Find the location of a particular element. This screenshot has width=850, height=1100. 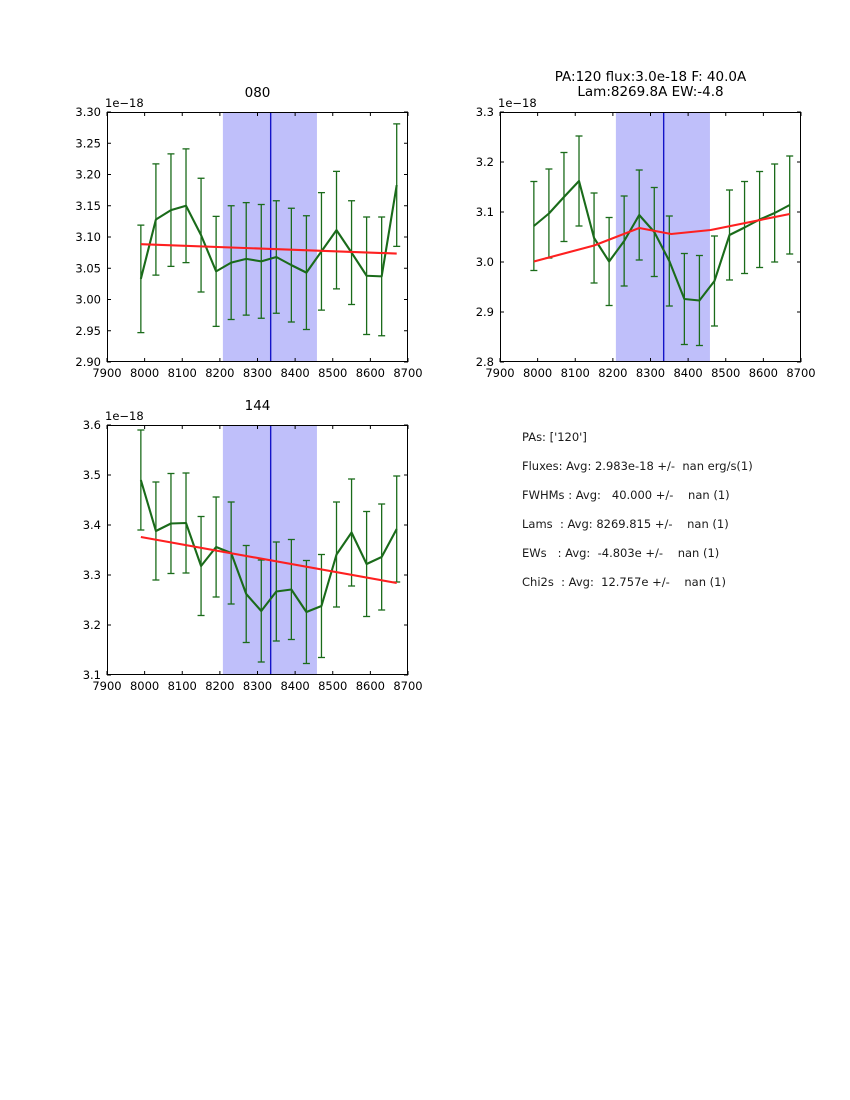

y-tick-label: 3.00 is located at coordinates (88, 300).